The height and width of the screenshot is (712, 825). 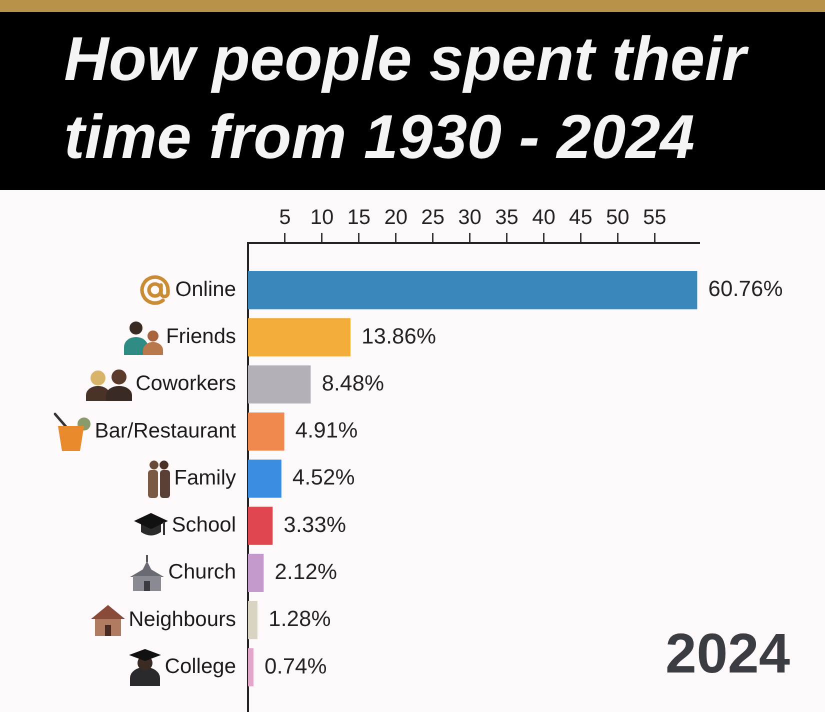 What do you see at coordinates (326, 430) in the screenshot?
I see `data-label: 4.91%` at bounding box center [326, 430].